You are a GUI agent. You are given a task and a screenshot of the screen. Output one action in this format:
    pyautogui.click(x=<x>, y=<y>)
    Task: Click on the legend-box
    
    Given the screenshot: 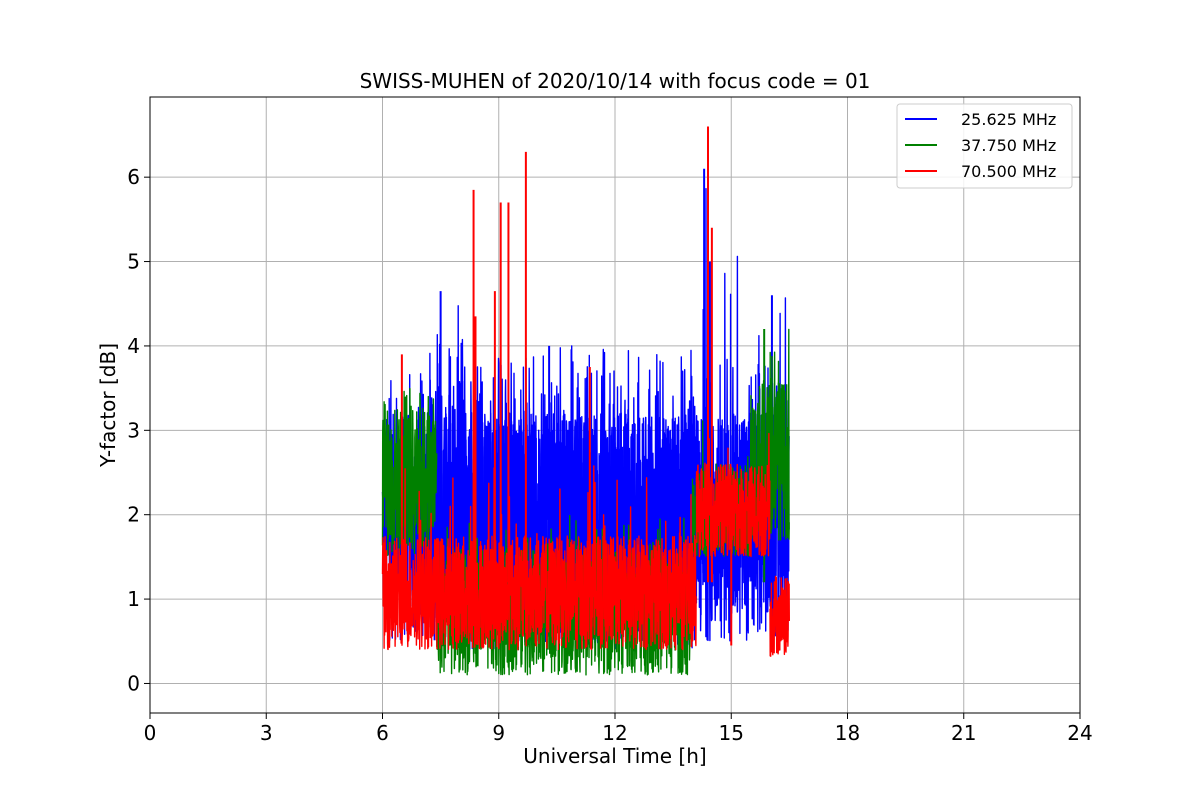 What is the action you would take?
    pyautogui.click(x=984, y=146)
    